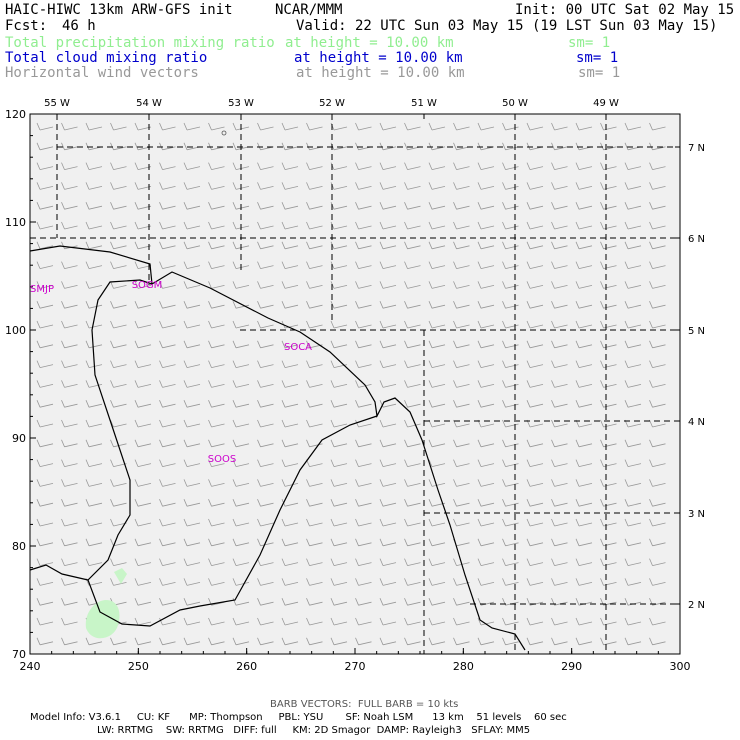 Image resolution: width=740 pixels, height=740 pixels. I want to click on longitude-label: 50 W, so click(515, 103).